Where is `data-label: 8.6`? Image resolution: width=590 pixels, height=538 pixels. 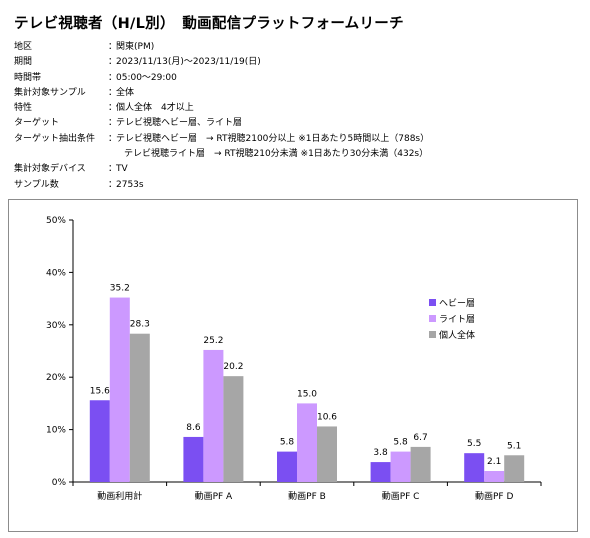
data-label: 8.6 is located at coordinates (193, 428).